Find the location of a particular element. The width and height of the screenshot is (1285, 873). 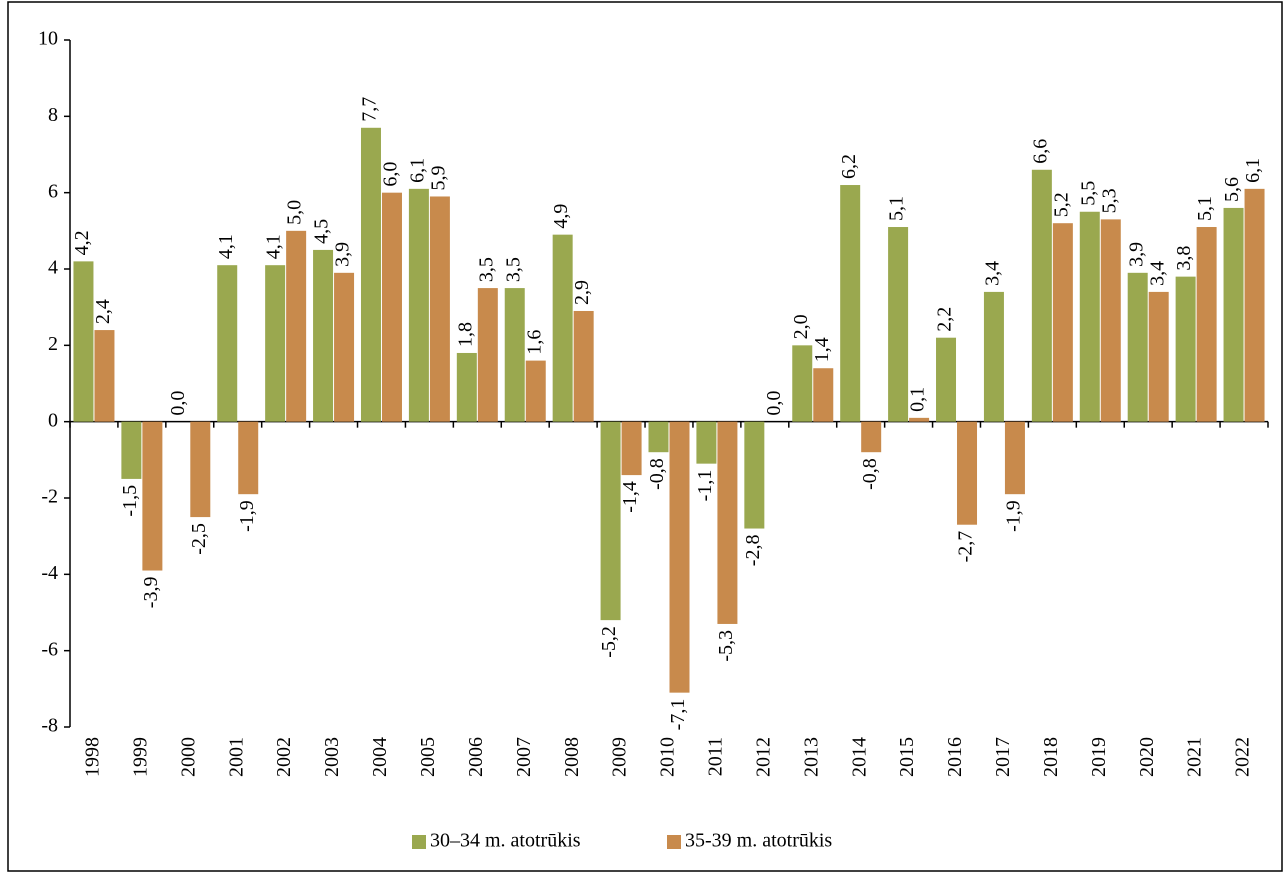

x-tick-label: 2012 is located at coordinates (763, 757).